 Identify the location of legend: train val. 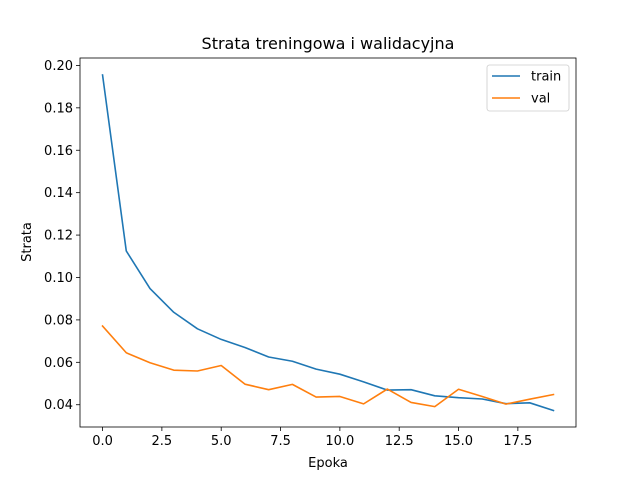
(528, 88).